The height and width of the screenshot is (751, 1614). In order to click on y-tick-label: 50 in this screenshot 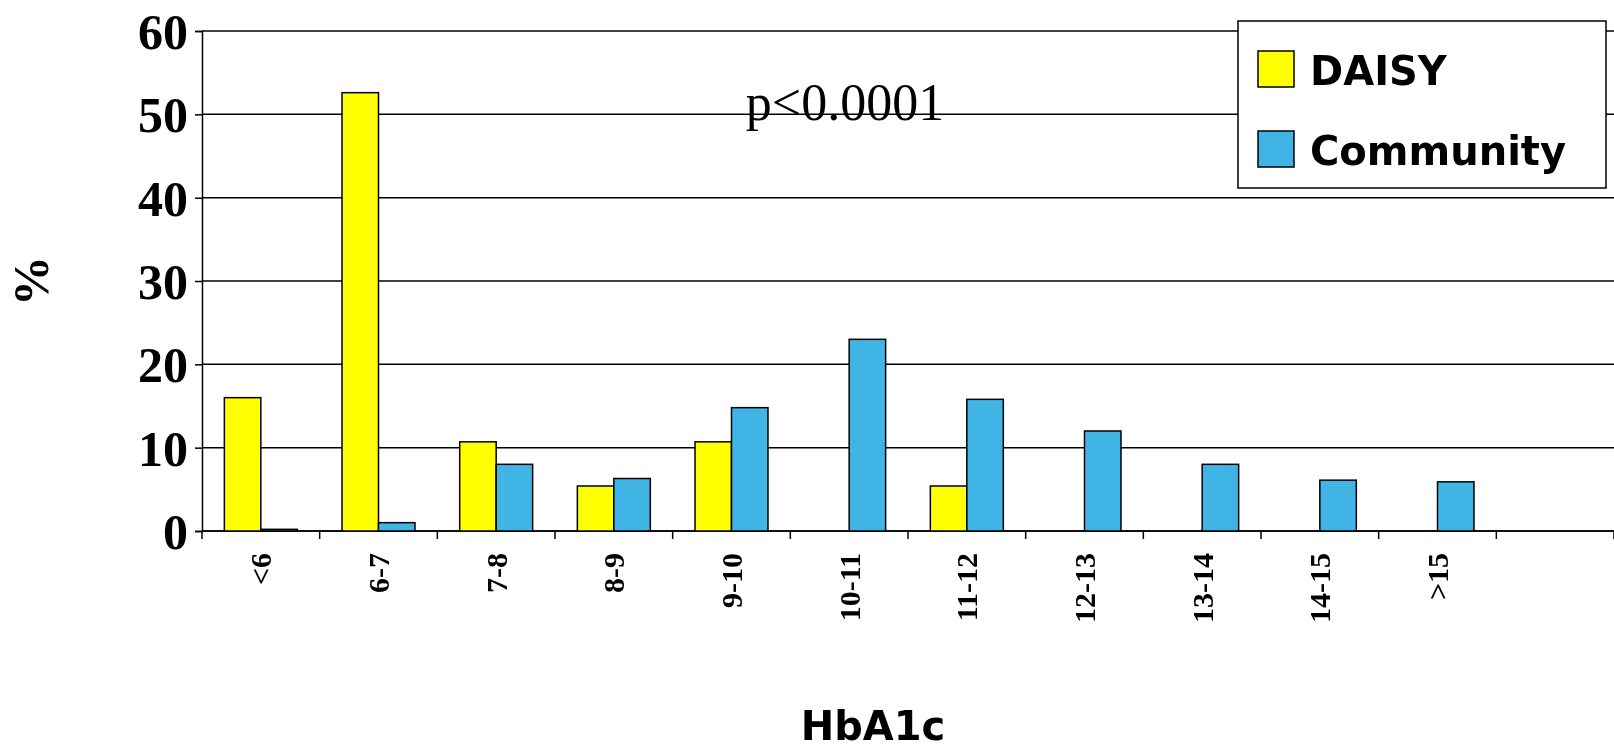, I will do `click(163, 115)`.